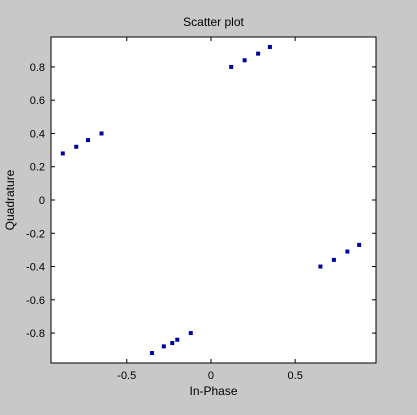  Describe the element at coordinates (37, 101) in the screenshot. I see `y-tick-label: 0.6` at that location.